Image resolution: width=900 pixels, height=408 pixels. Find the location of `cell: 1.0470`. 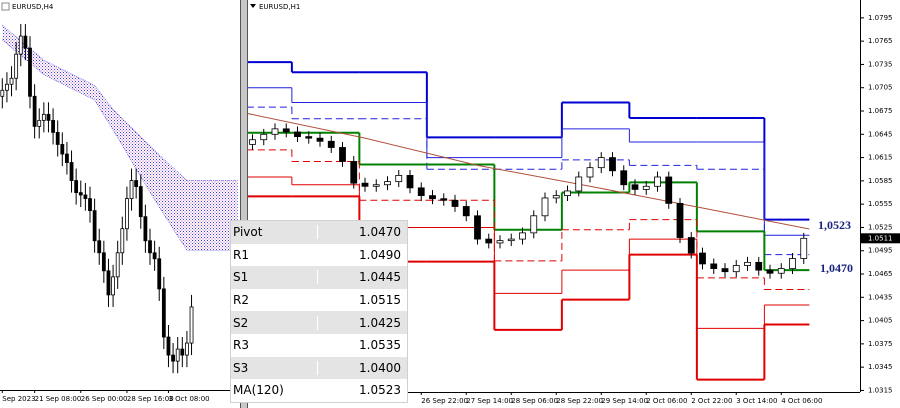

cell: 1.0470 is located at coordinates (380, 232).